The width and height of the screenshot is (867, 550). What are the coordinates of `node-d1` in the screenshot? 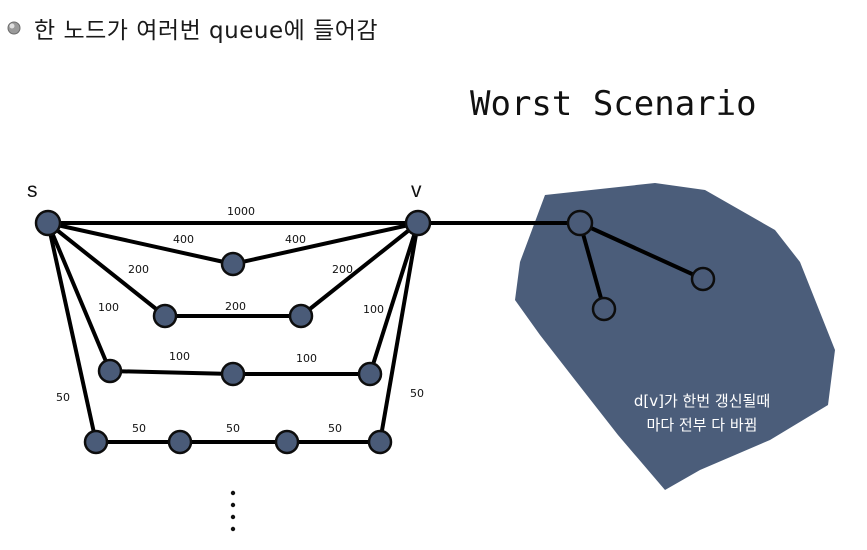 It's located at (96, 442).